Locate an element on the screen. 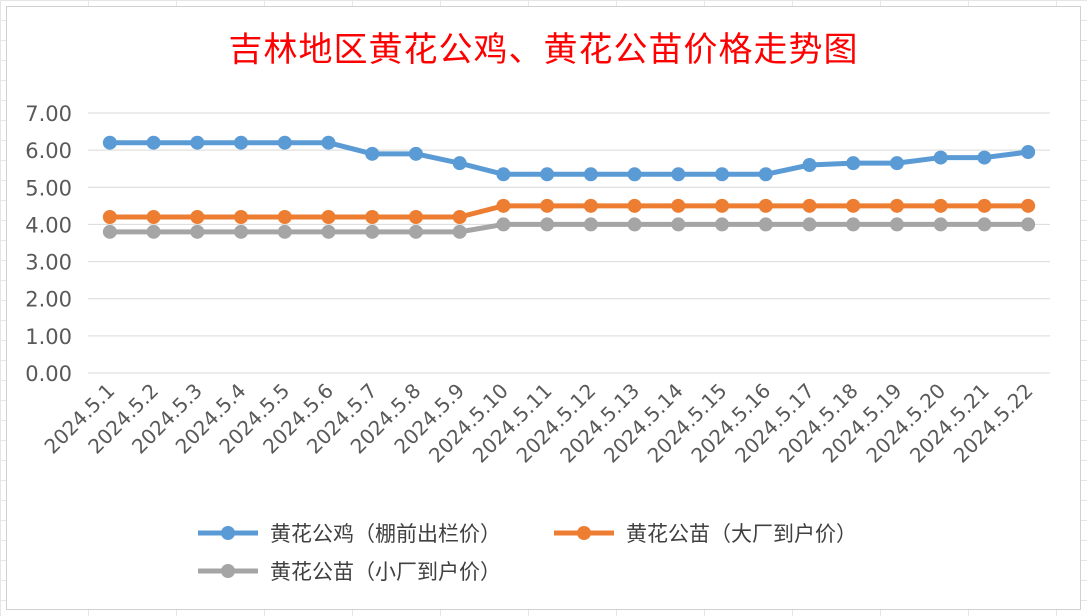 Image resolution: width=1087 pixels, height=616 pixels. y-tick-label: 4.00 is located at coordinates (48, 225).